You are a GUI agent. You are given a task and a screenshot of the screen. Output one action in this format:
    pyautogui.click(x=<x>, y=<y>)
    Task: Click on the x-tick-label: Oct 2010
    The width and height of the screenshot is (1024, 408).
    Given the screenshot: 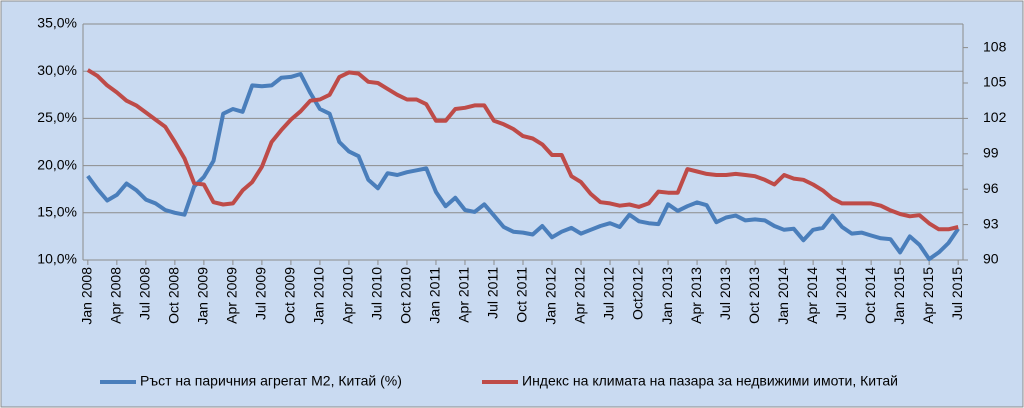 What is the action you would take?
    pyautogui.click(x=406, y=295)
    